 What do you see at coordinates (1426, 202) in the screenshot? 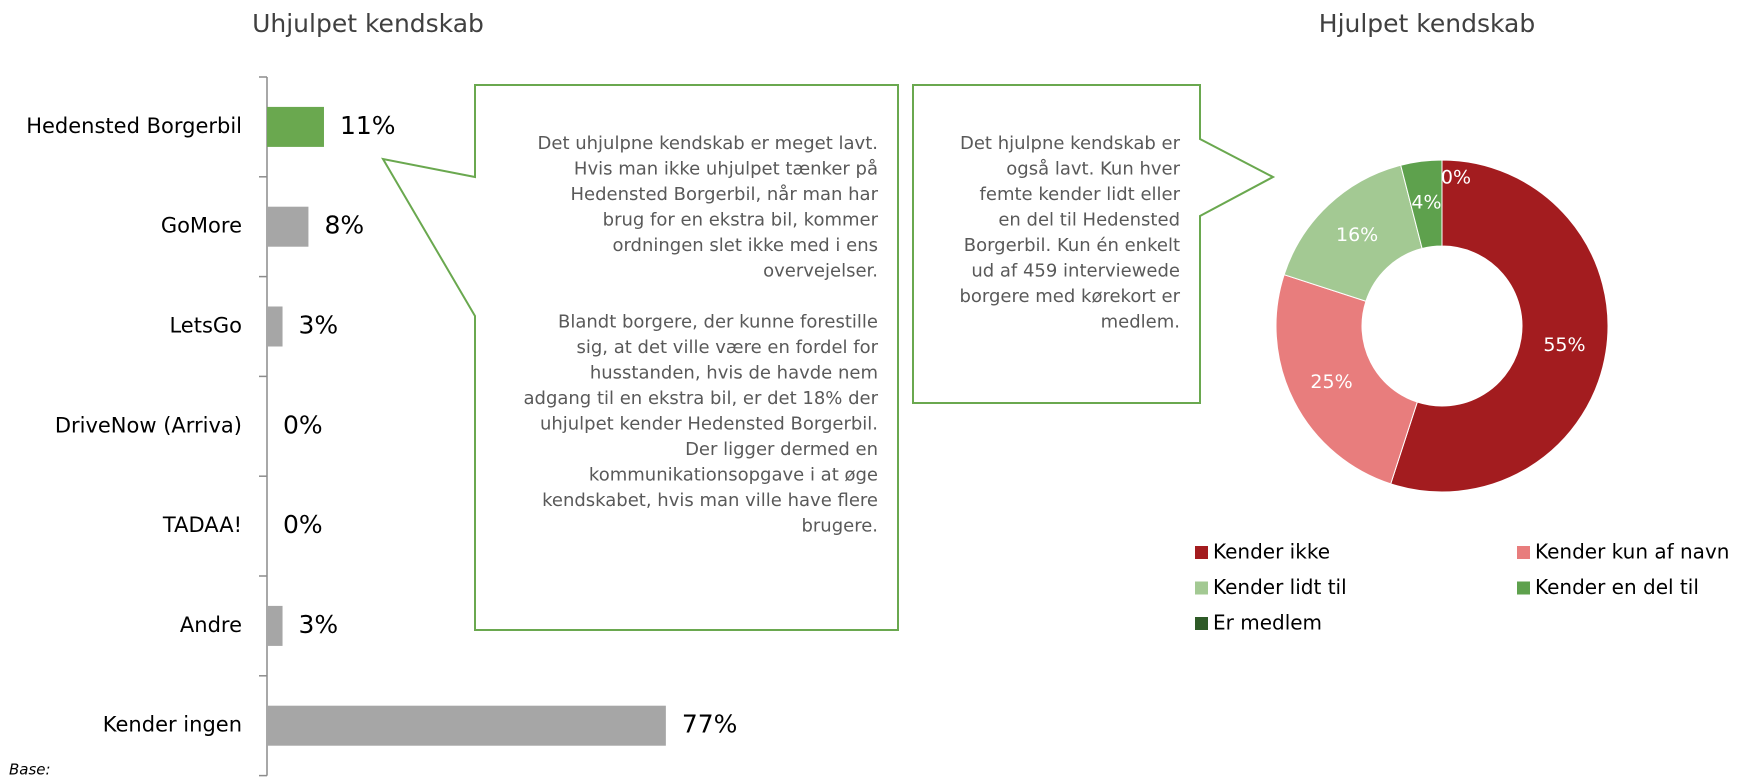
I see `data-label: 4%` at bounding box center [1426, 202].